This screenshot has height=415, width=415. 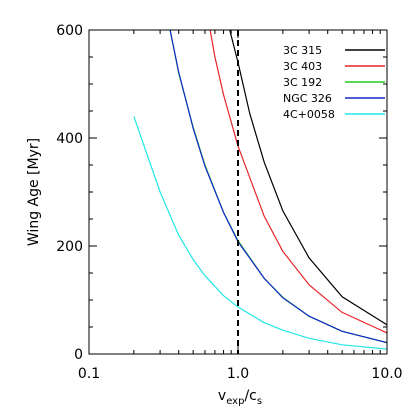 I want to click on y-tick-label: 600, so click(x=69, y=31).